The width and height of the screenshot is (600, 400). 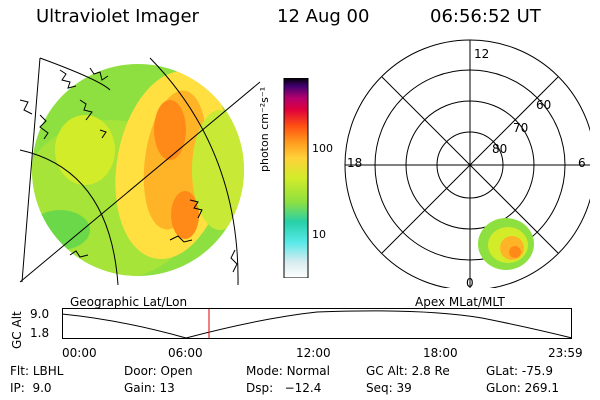 I want to click on info-glon: GLon: 269.1, so click(x=522, y=388).